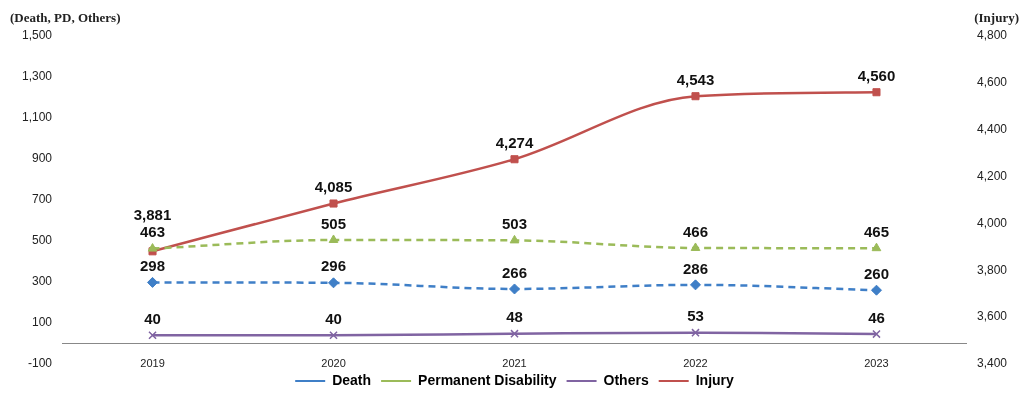  What do you see at coordinates (37, 117) in the screenshot?
I see `y-tick-label: 1,100` at bounding box center [37, 117].